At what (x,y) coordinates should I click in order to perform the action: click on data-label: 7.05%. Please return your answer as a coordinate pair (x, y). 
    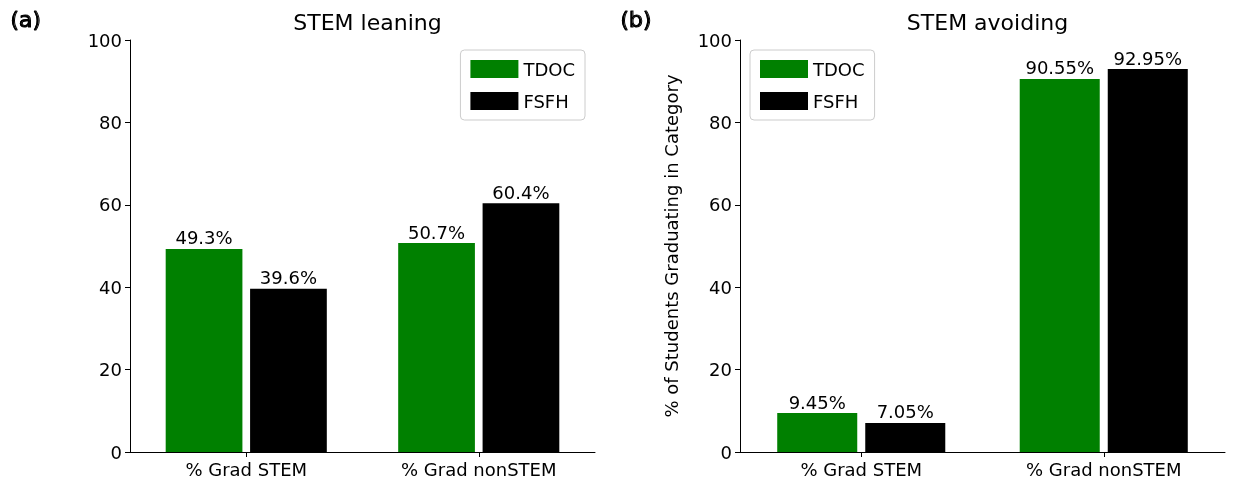
    Looking at the image, I should click on (905, 412).